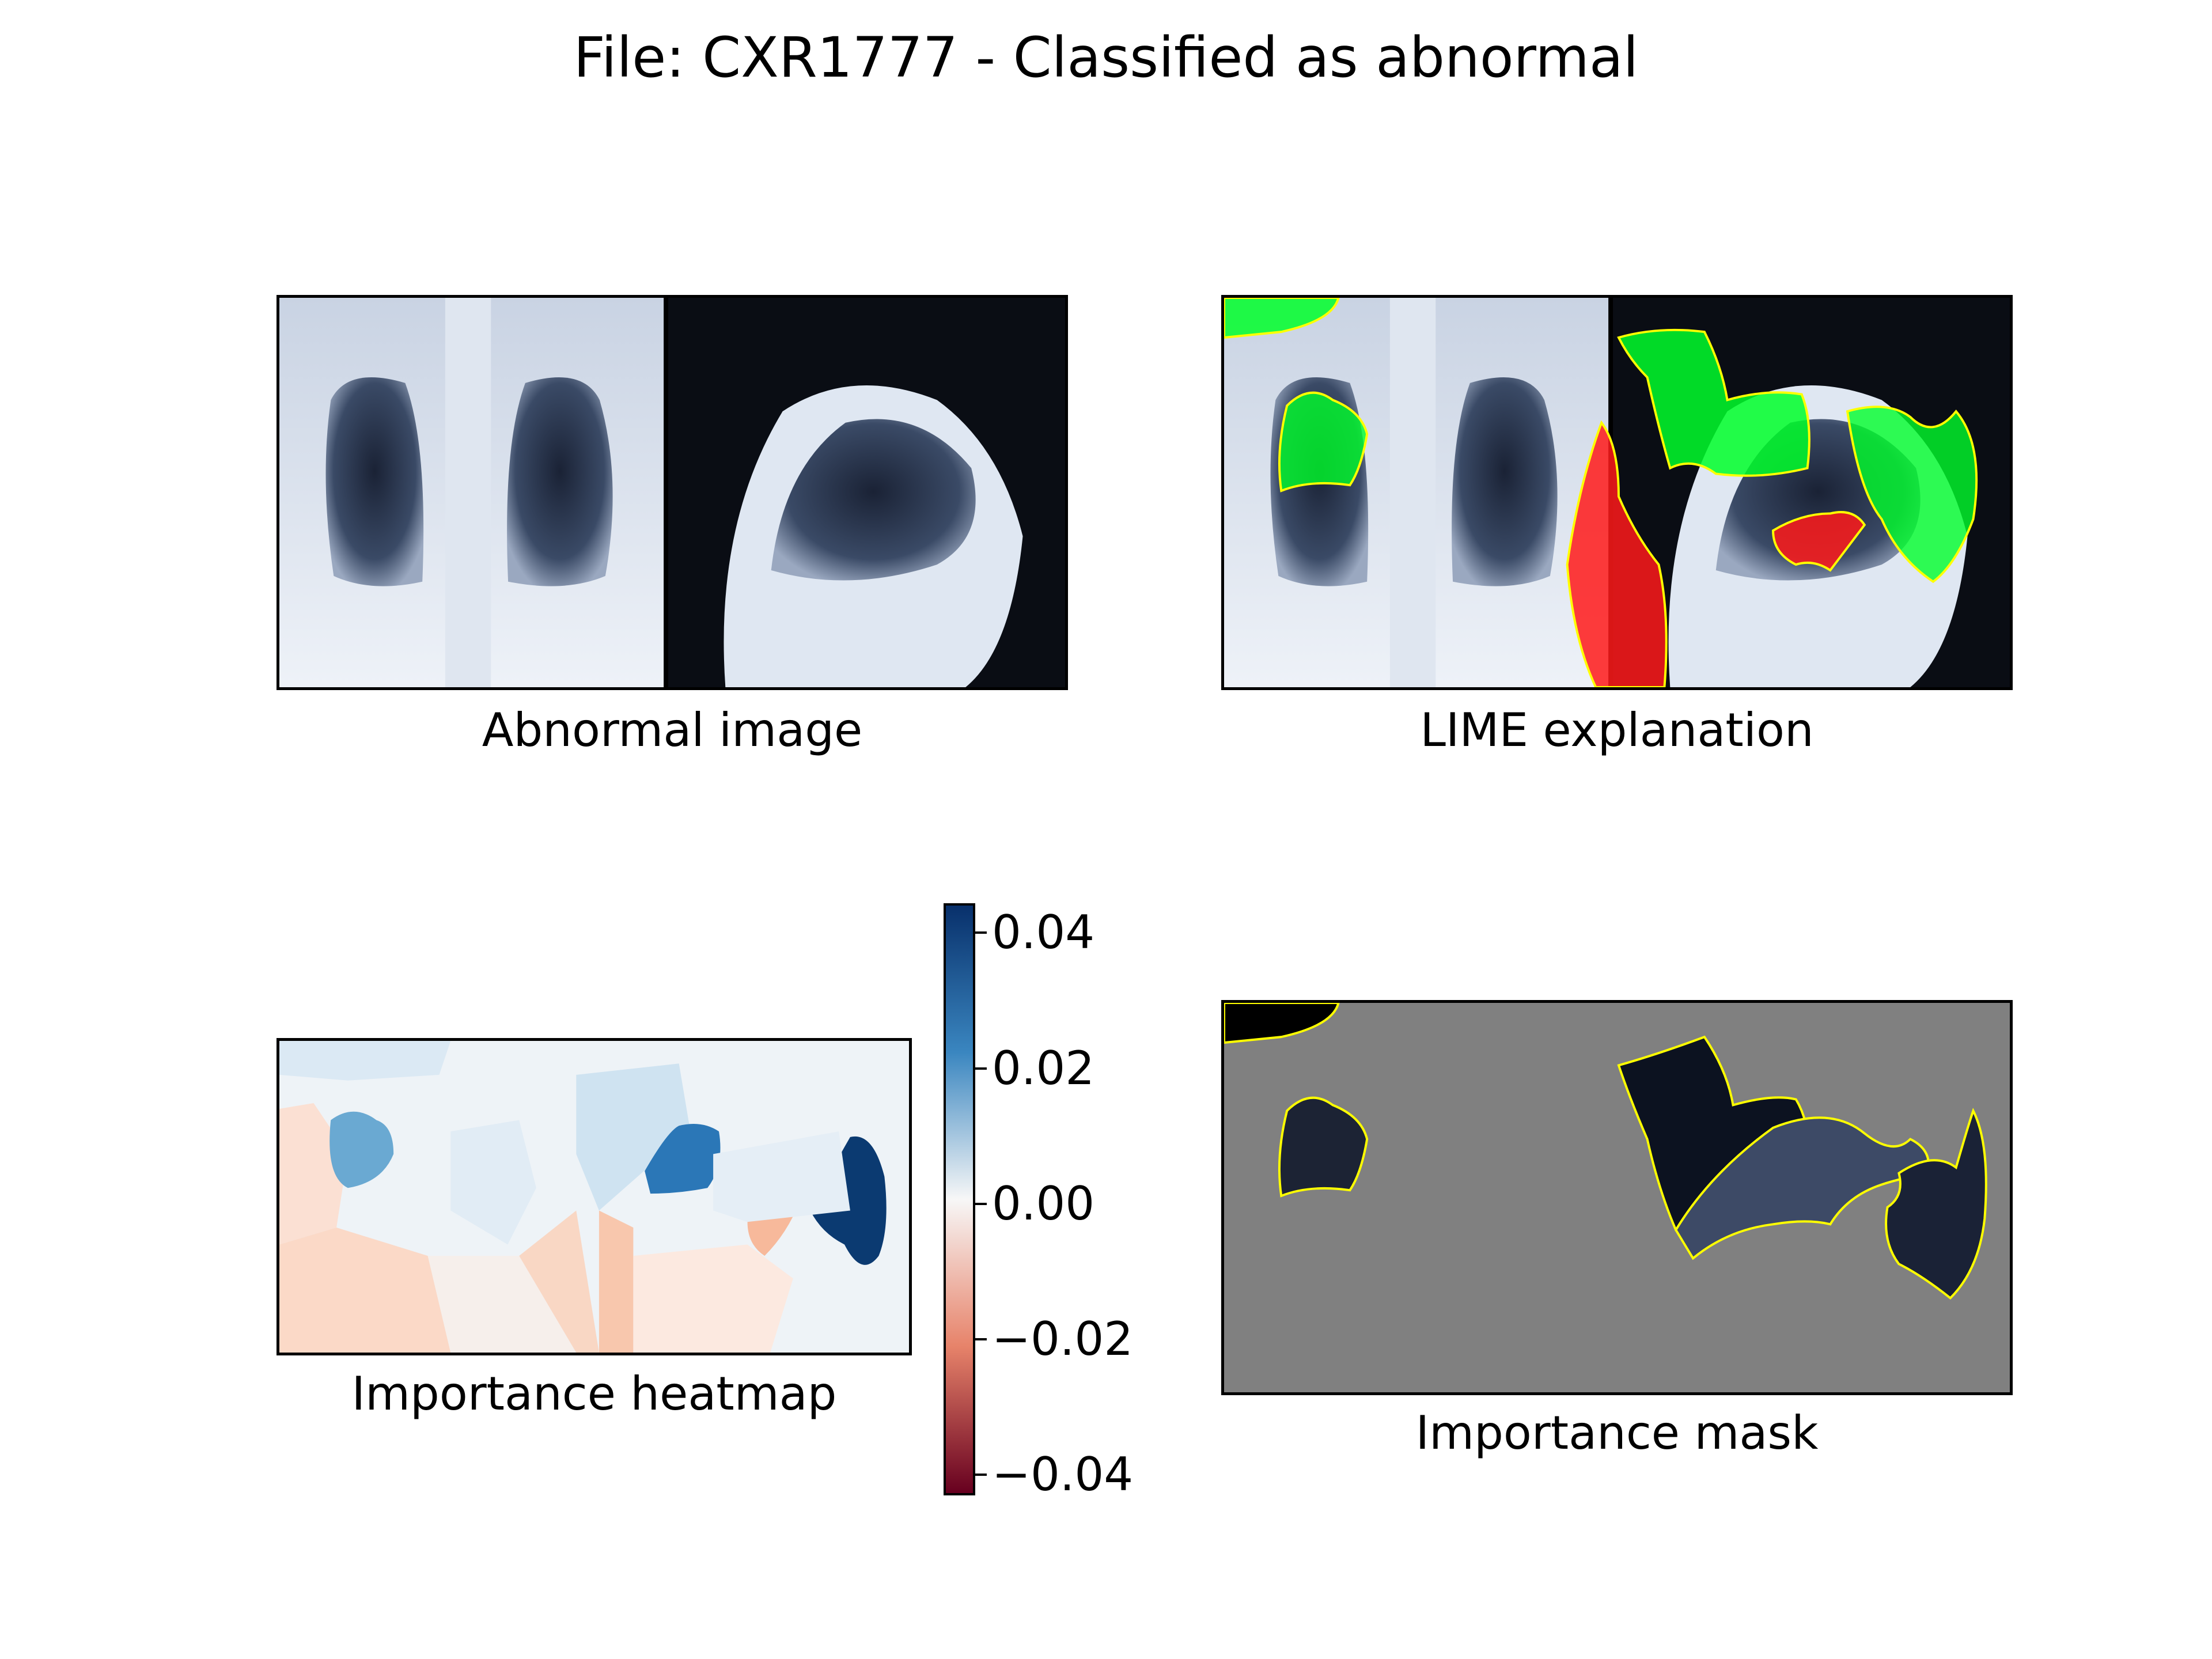  I want to click on colorbar-tick-label: 0.04, so click(1043, 932).